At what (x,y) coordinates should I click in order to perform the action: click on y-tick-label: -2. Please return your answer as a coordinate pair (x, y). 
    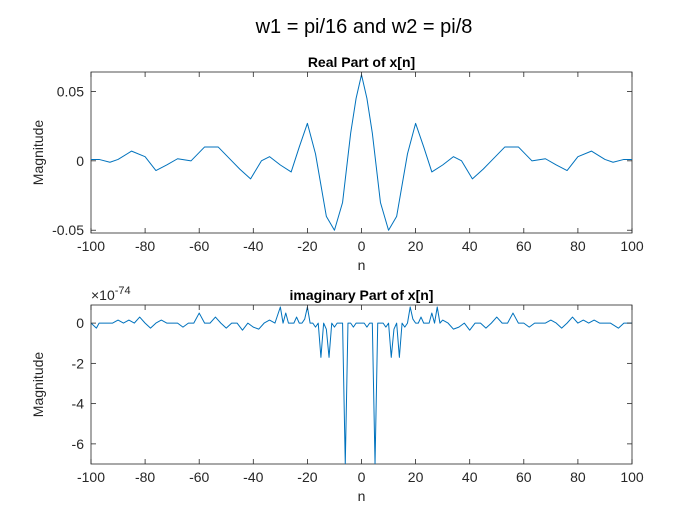
    Looking at the image, I should click on (78, 363).